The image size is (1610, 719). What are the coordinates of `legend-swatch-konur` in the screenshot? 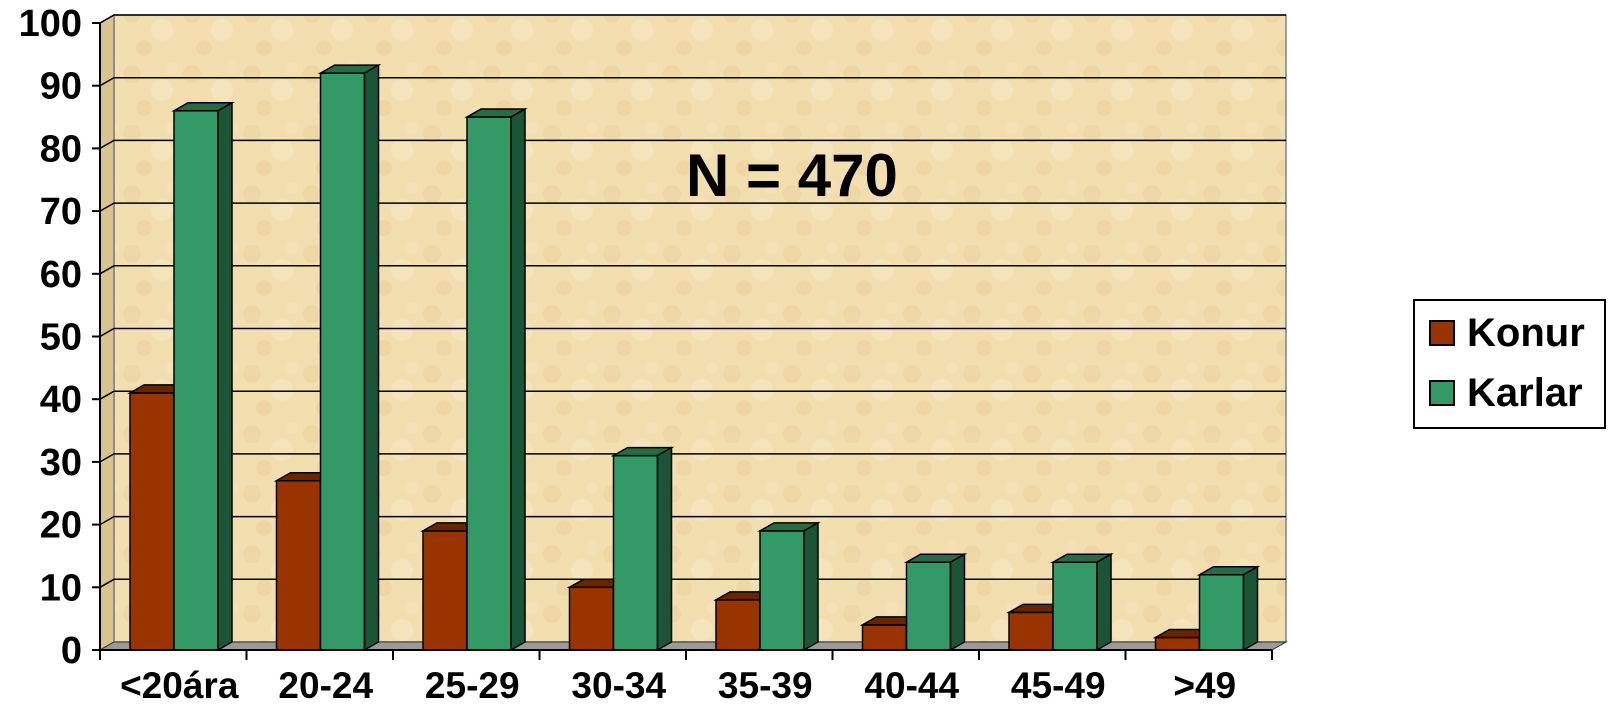 It's located at (1442, 333).